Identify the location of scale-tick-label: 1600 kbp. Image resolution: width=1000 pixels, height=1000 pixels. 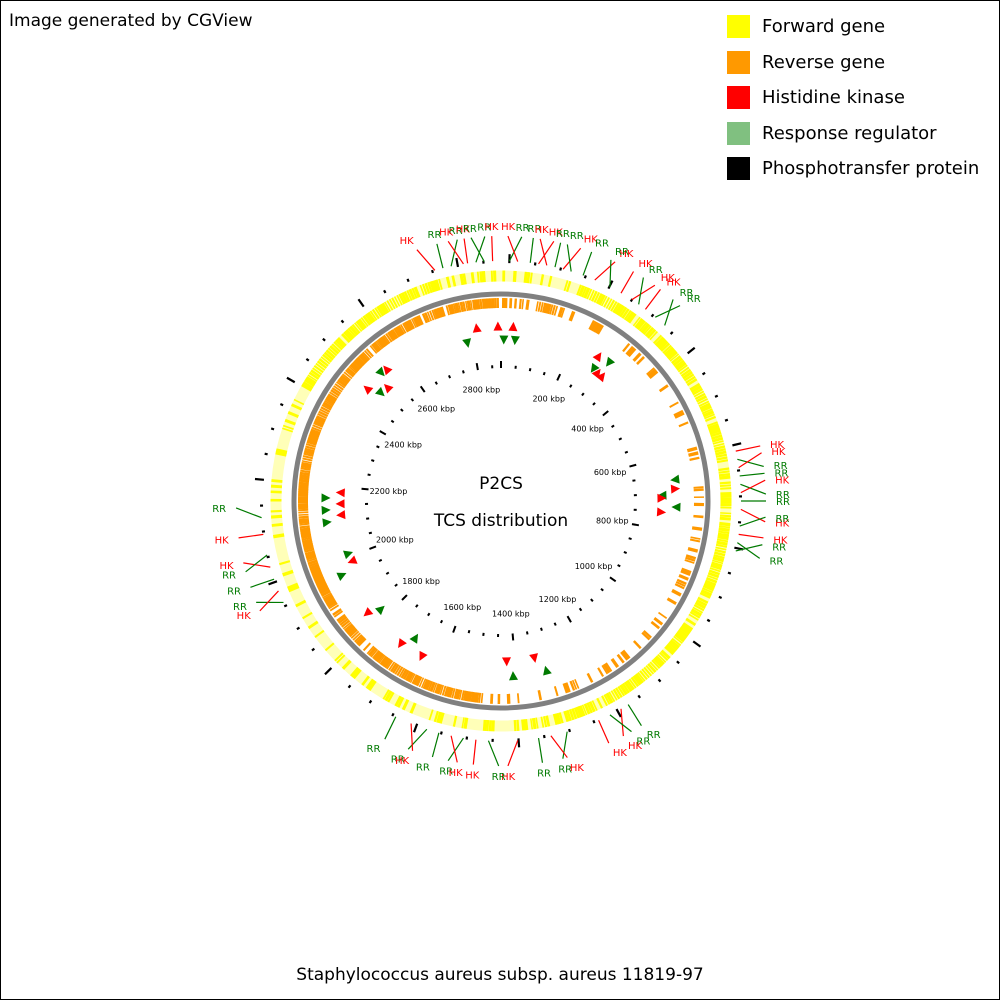
(463, 607).